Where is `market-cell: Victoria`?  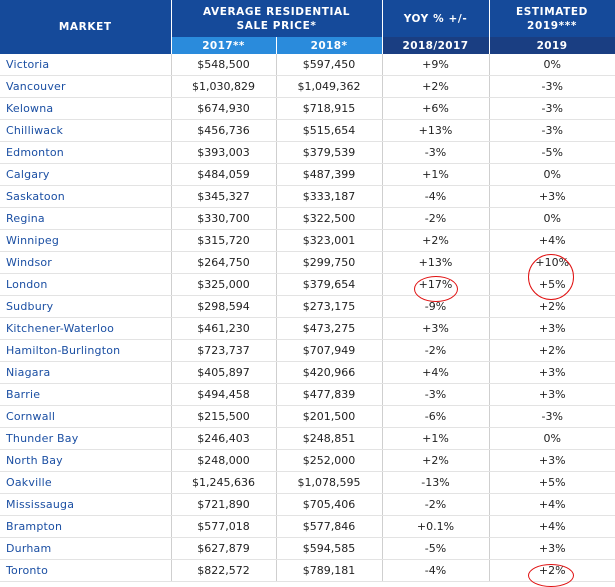 market-cell: Victoria is located at coordinates (86, 65).